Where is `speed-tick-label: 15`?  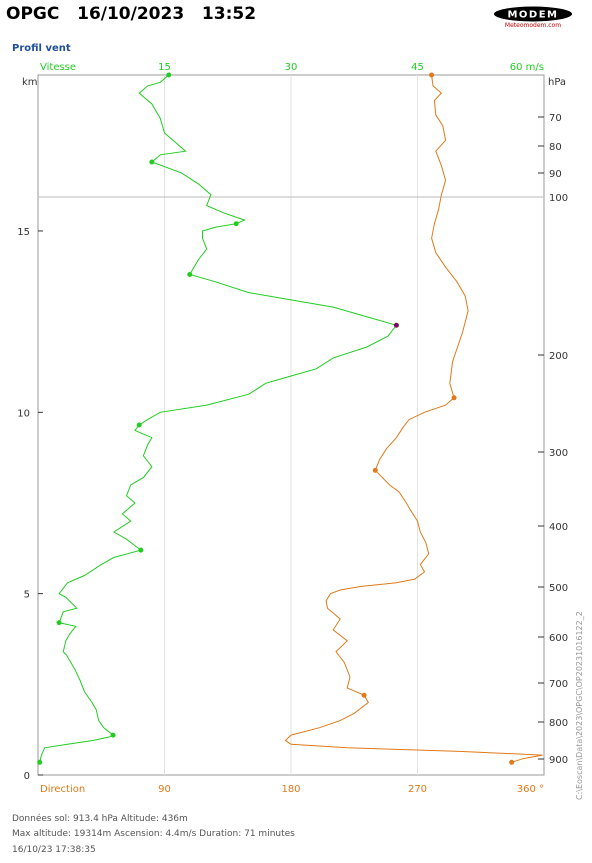 speed-tick-label: 15 is located at coordinates (164, 67).